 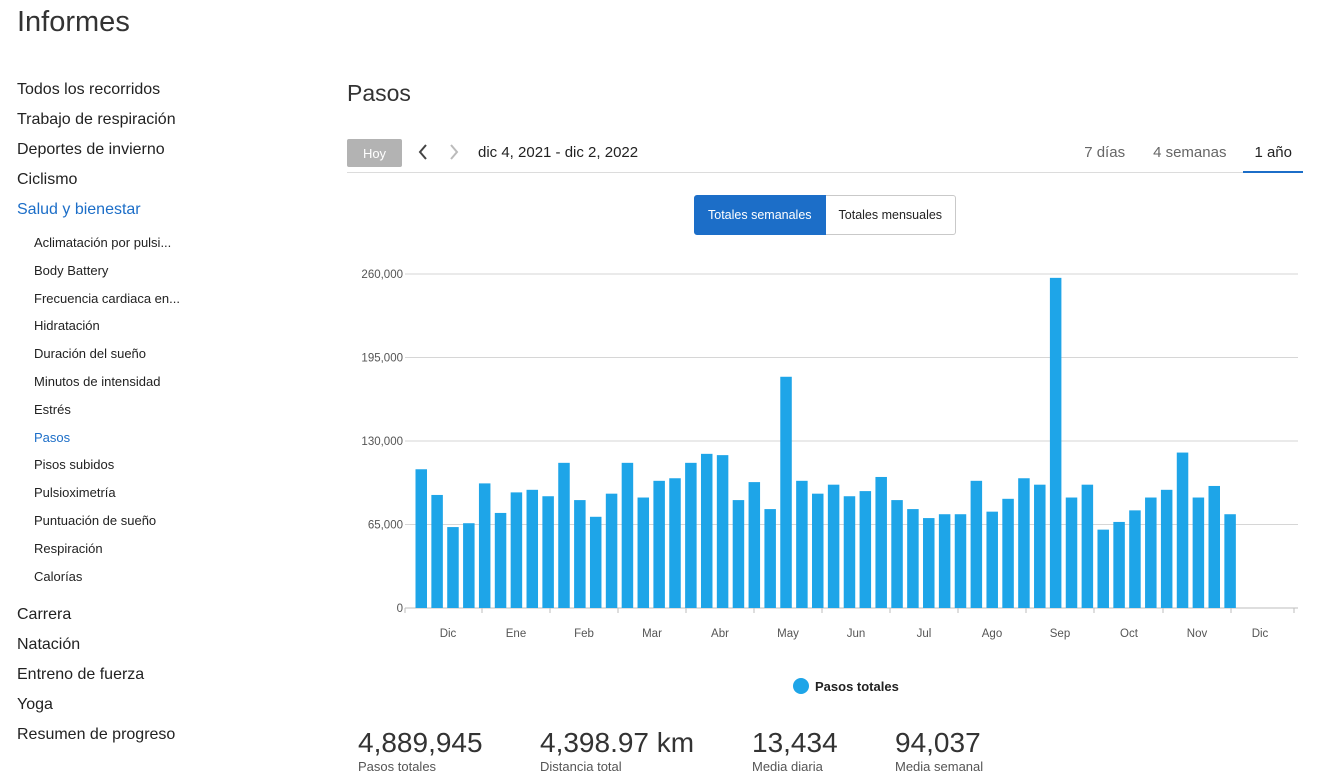 I want to click on x-tick-label: Jul, so click(x=924, y=634).